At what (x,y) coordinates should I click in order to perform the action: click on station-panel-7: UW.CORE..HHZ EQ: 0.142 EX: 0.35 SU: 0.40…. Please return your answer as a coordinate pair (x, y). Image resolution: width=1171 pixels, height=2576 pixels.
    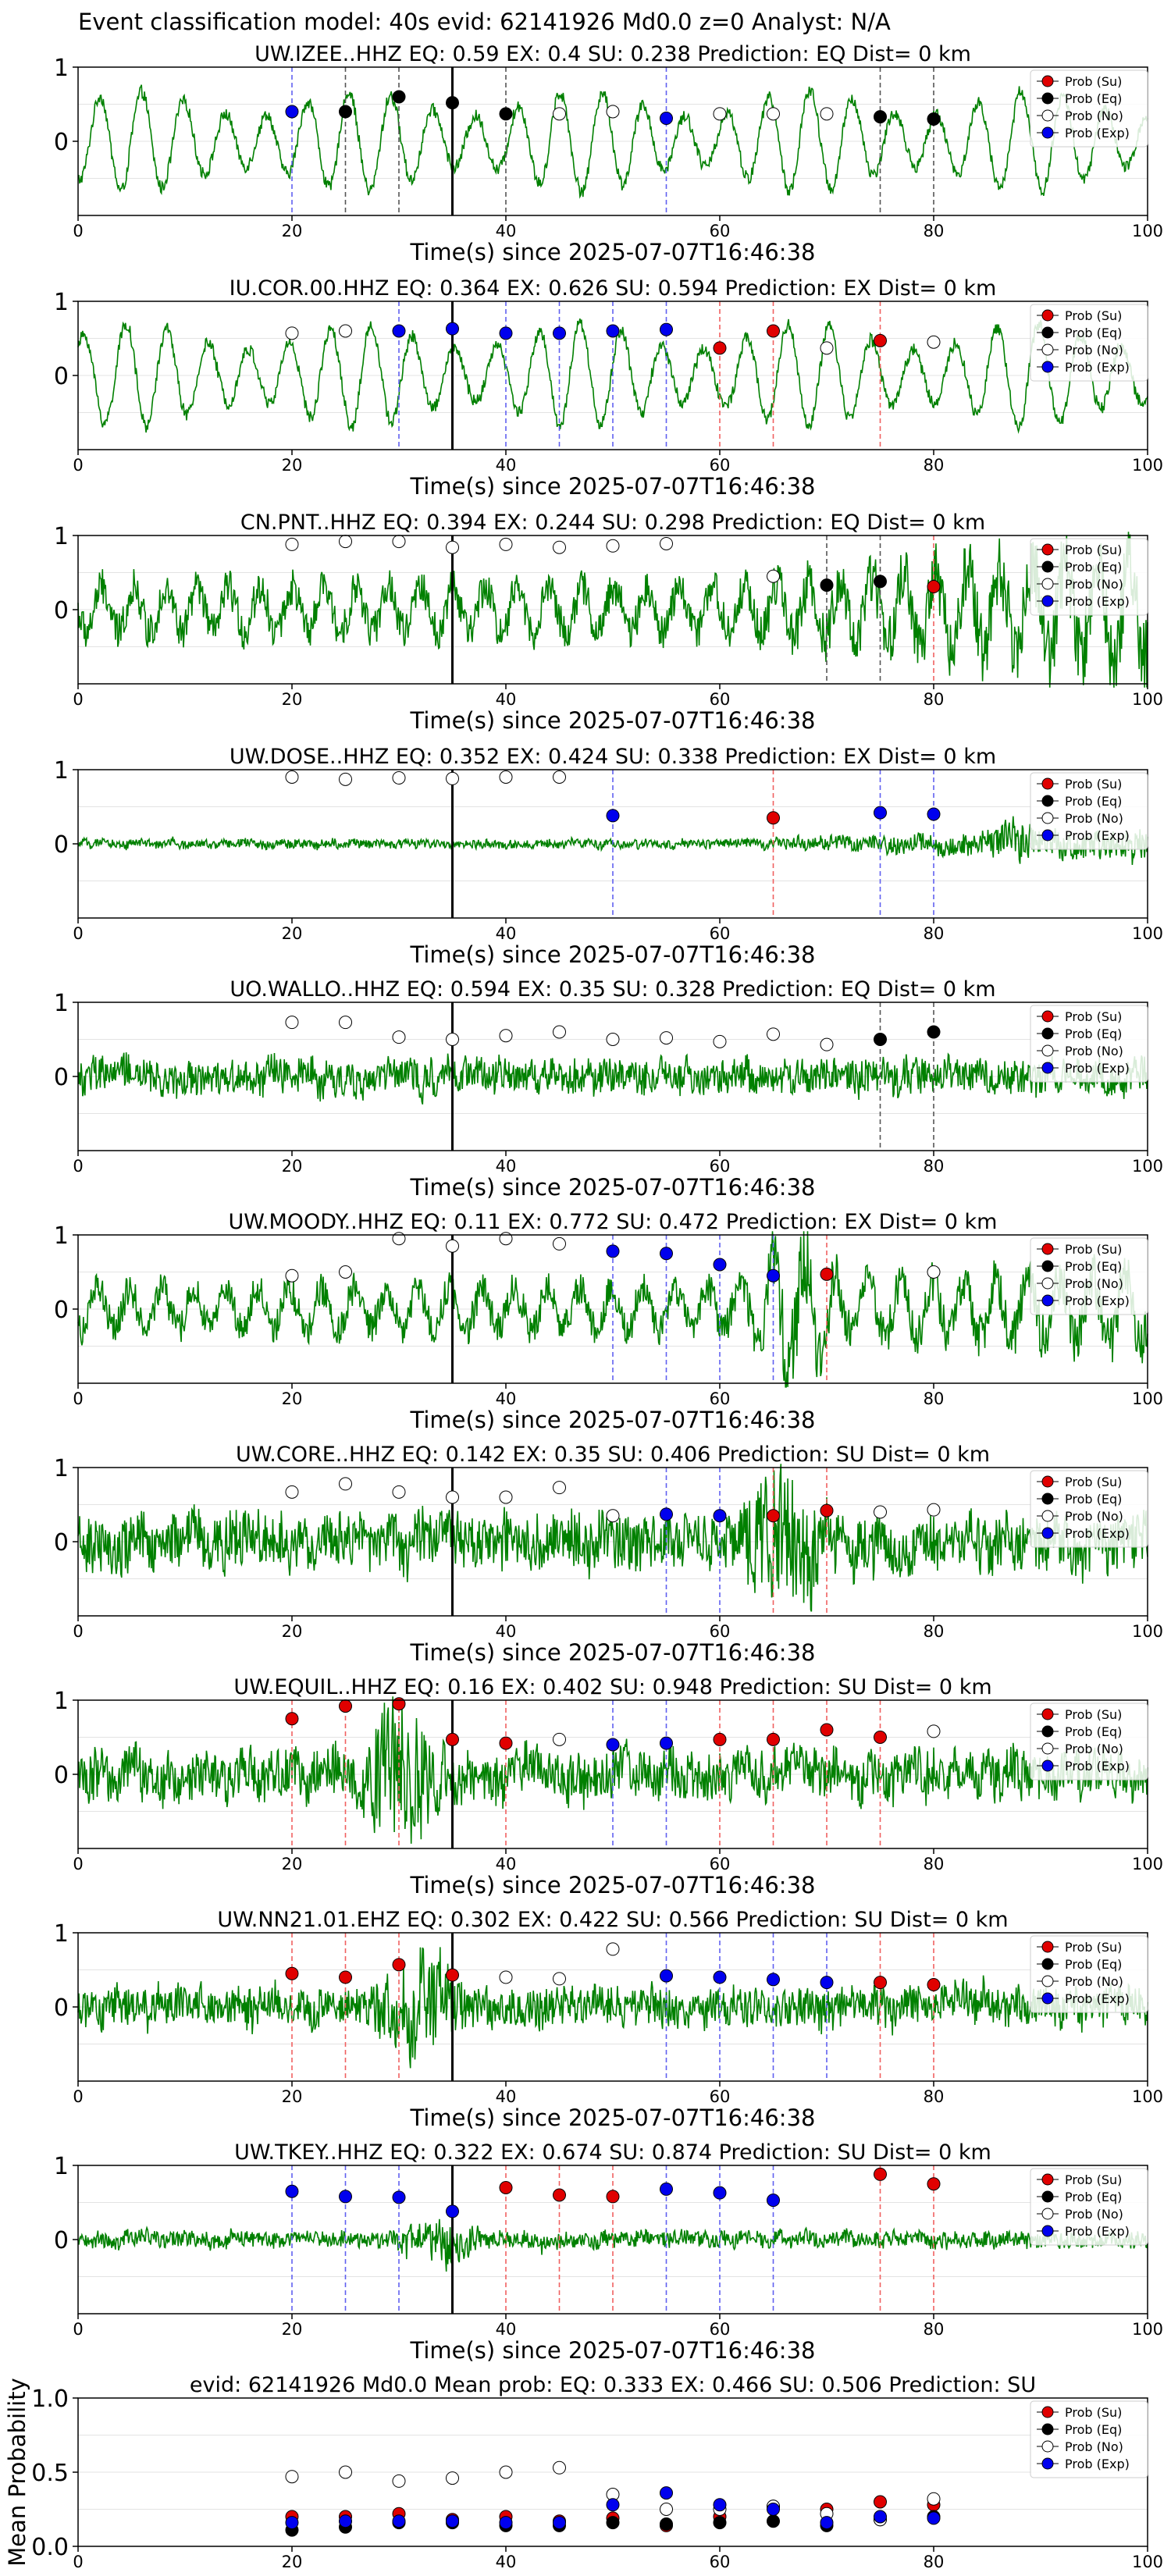
    Looking at the image, I should click on (608, 1554).